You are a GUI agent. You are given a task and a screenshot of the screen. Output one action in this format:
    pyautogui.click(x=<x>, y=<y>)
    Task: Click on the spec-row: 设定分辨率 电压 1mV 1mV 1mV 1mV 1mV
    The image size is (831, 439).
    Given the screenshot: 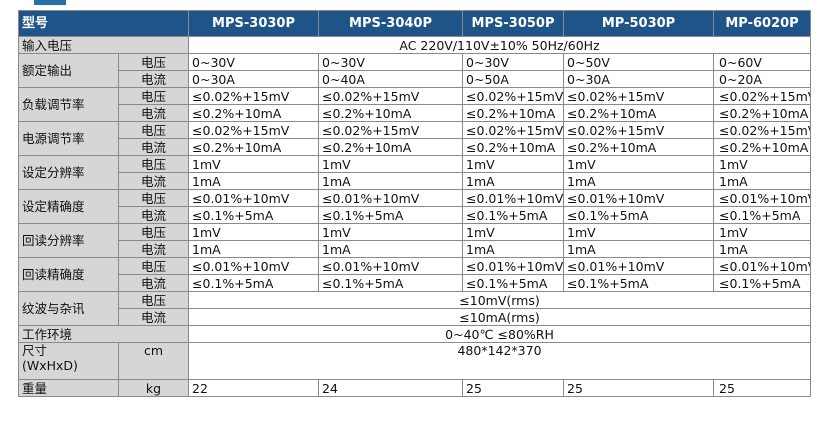 What is the action you would take?
    pyautogui.click(x=415, y=172)
    